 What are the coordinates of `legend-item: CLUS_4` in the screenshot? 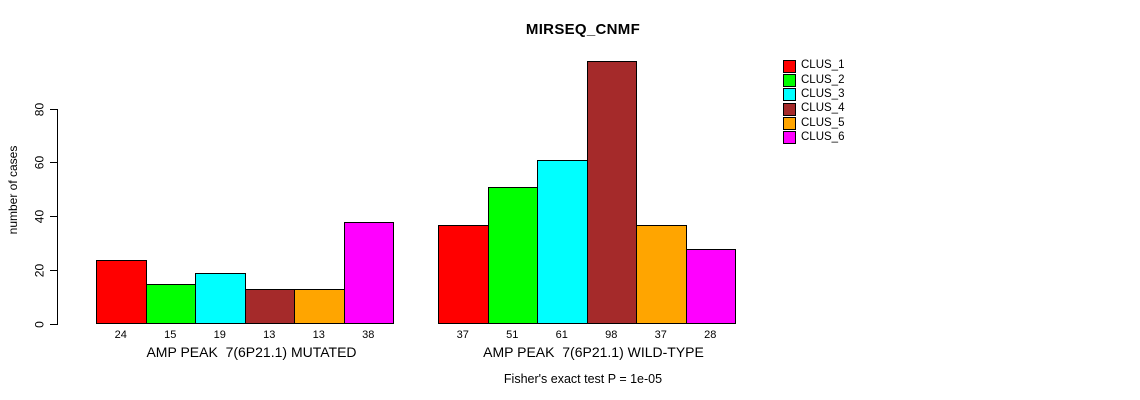 It's located at (813, 109).